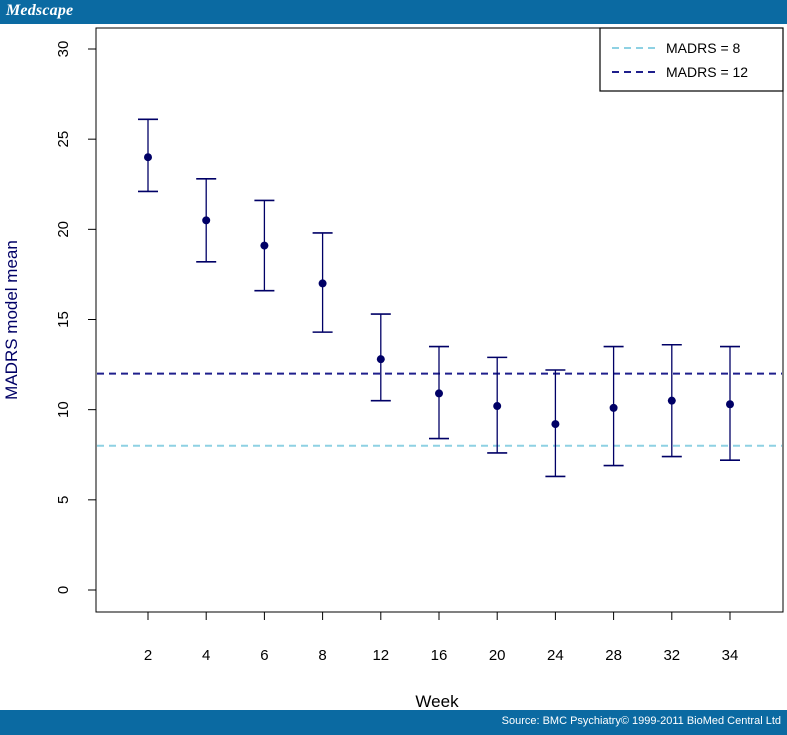  What do you see at coordinates (707, 72) in the screenshot?
I see `legend-label: MADRS = 12` at bounding box center [707, 72].